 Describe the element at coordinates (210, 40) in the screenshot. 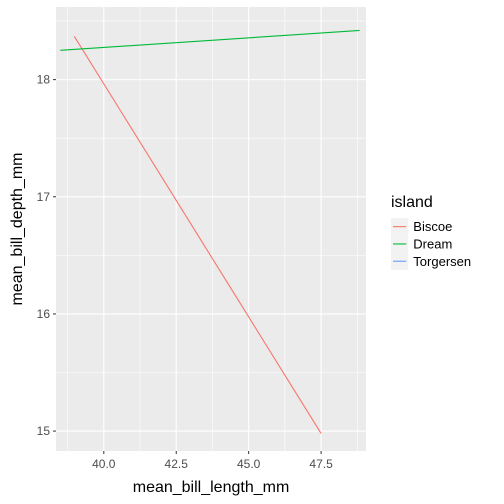

I see `series-line-dream` at that location.